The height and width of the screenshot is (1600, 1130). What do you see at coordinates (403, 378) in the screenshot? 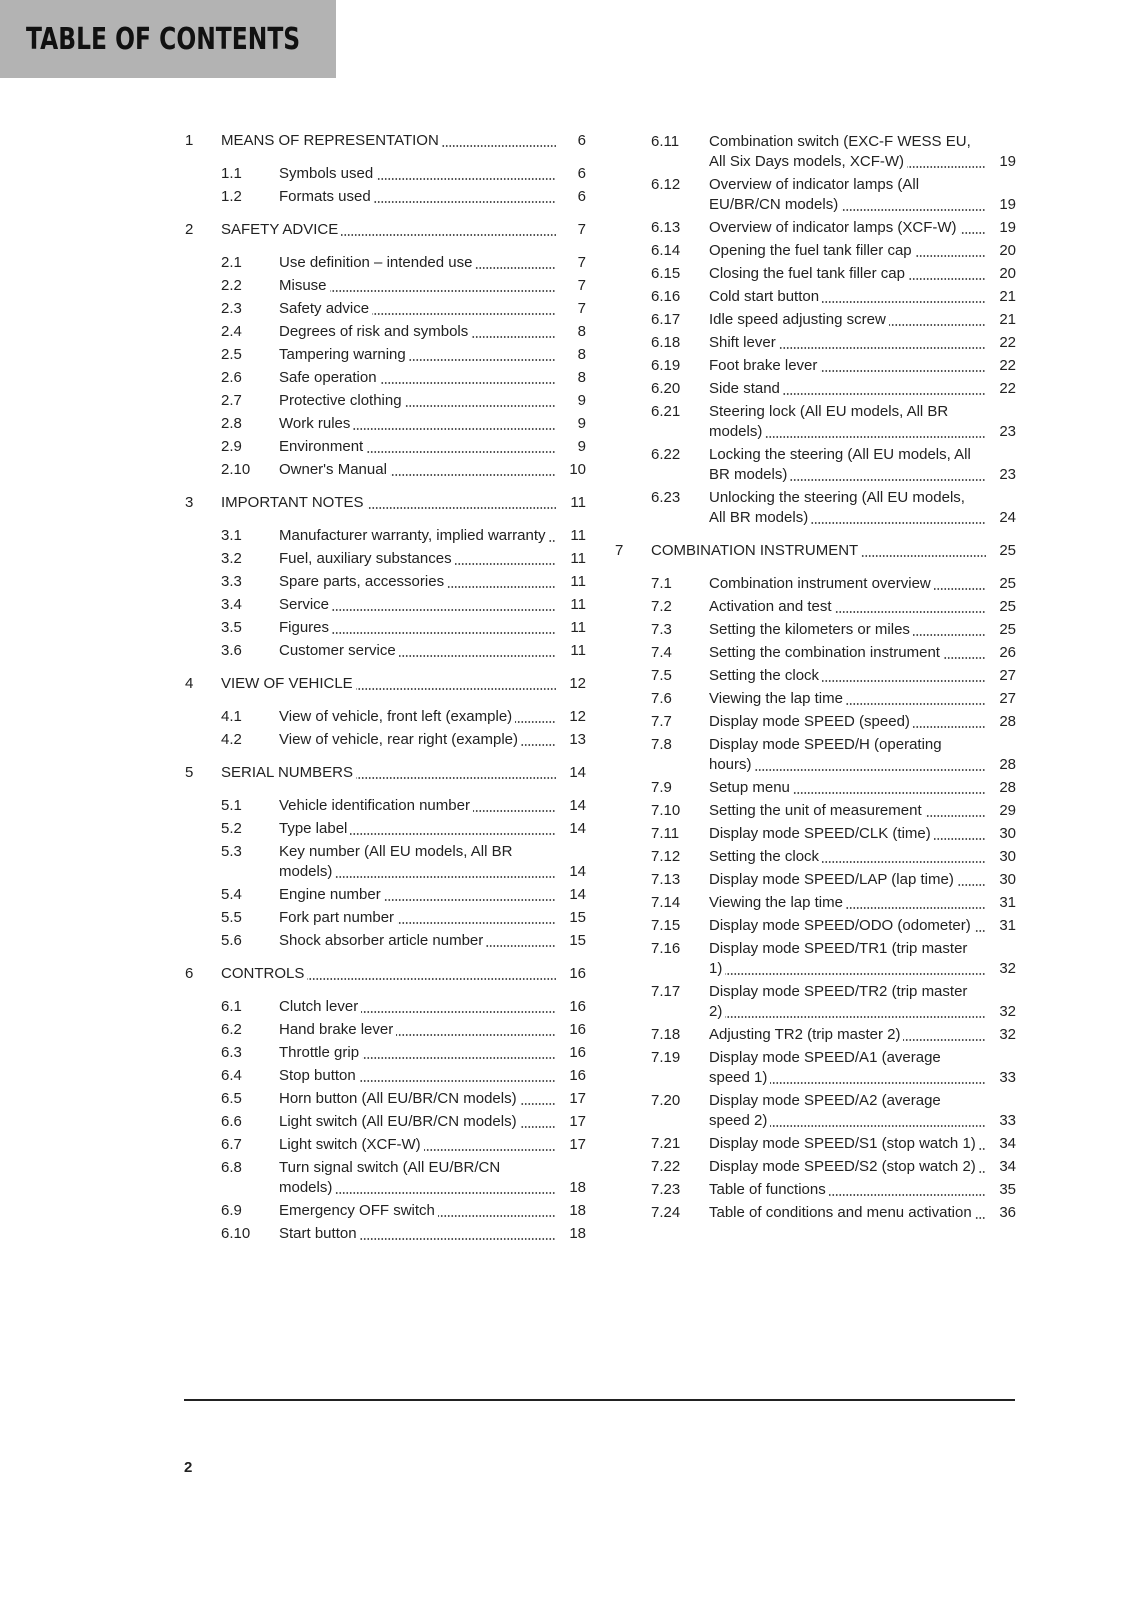
I see `section-entry: 2.6 Safe operation 8` at bounding box center [403, 378].